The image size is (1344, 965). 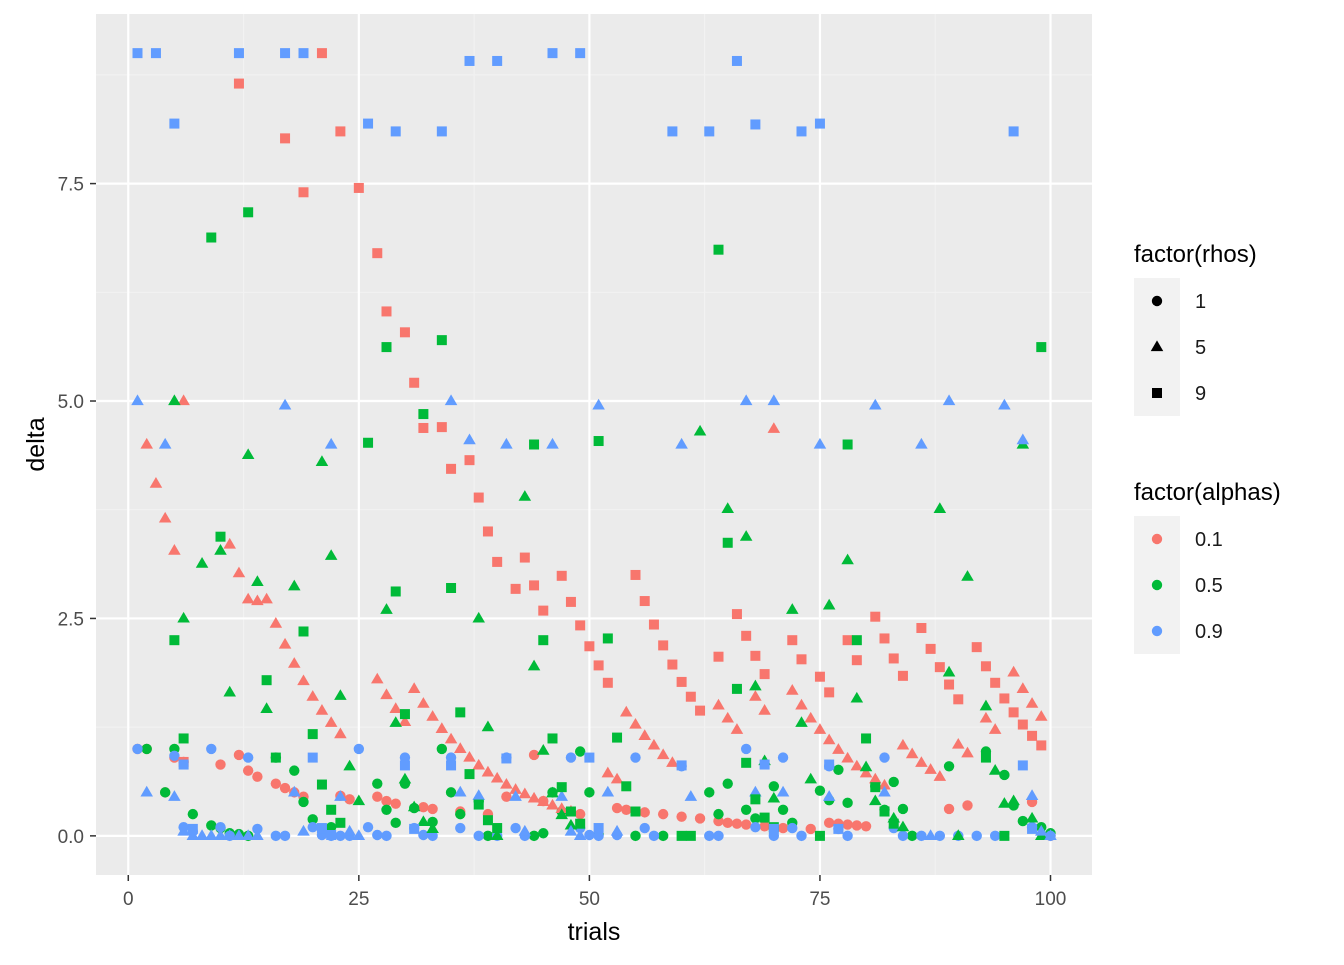 I want to click on x-tick-label: 75, so click(x=819, y=899).